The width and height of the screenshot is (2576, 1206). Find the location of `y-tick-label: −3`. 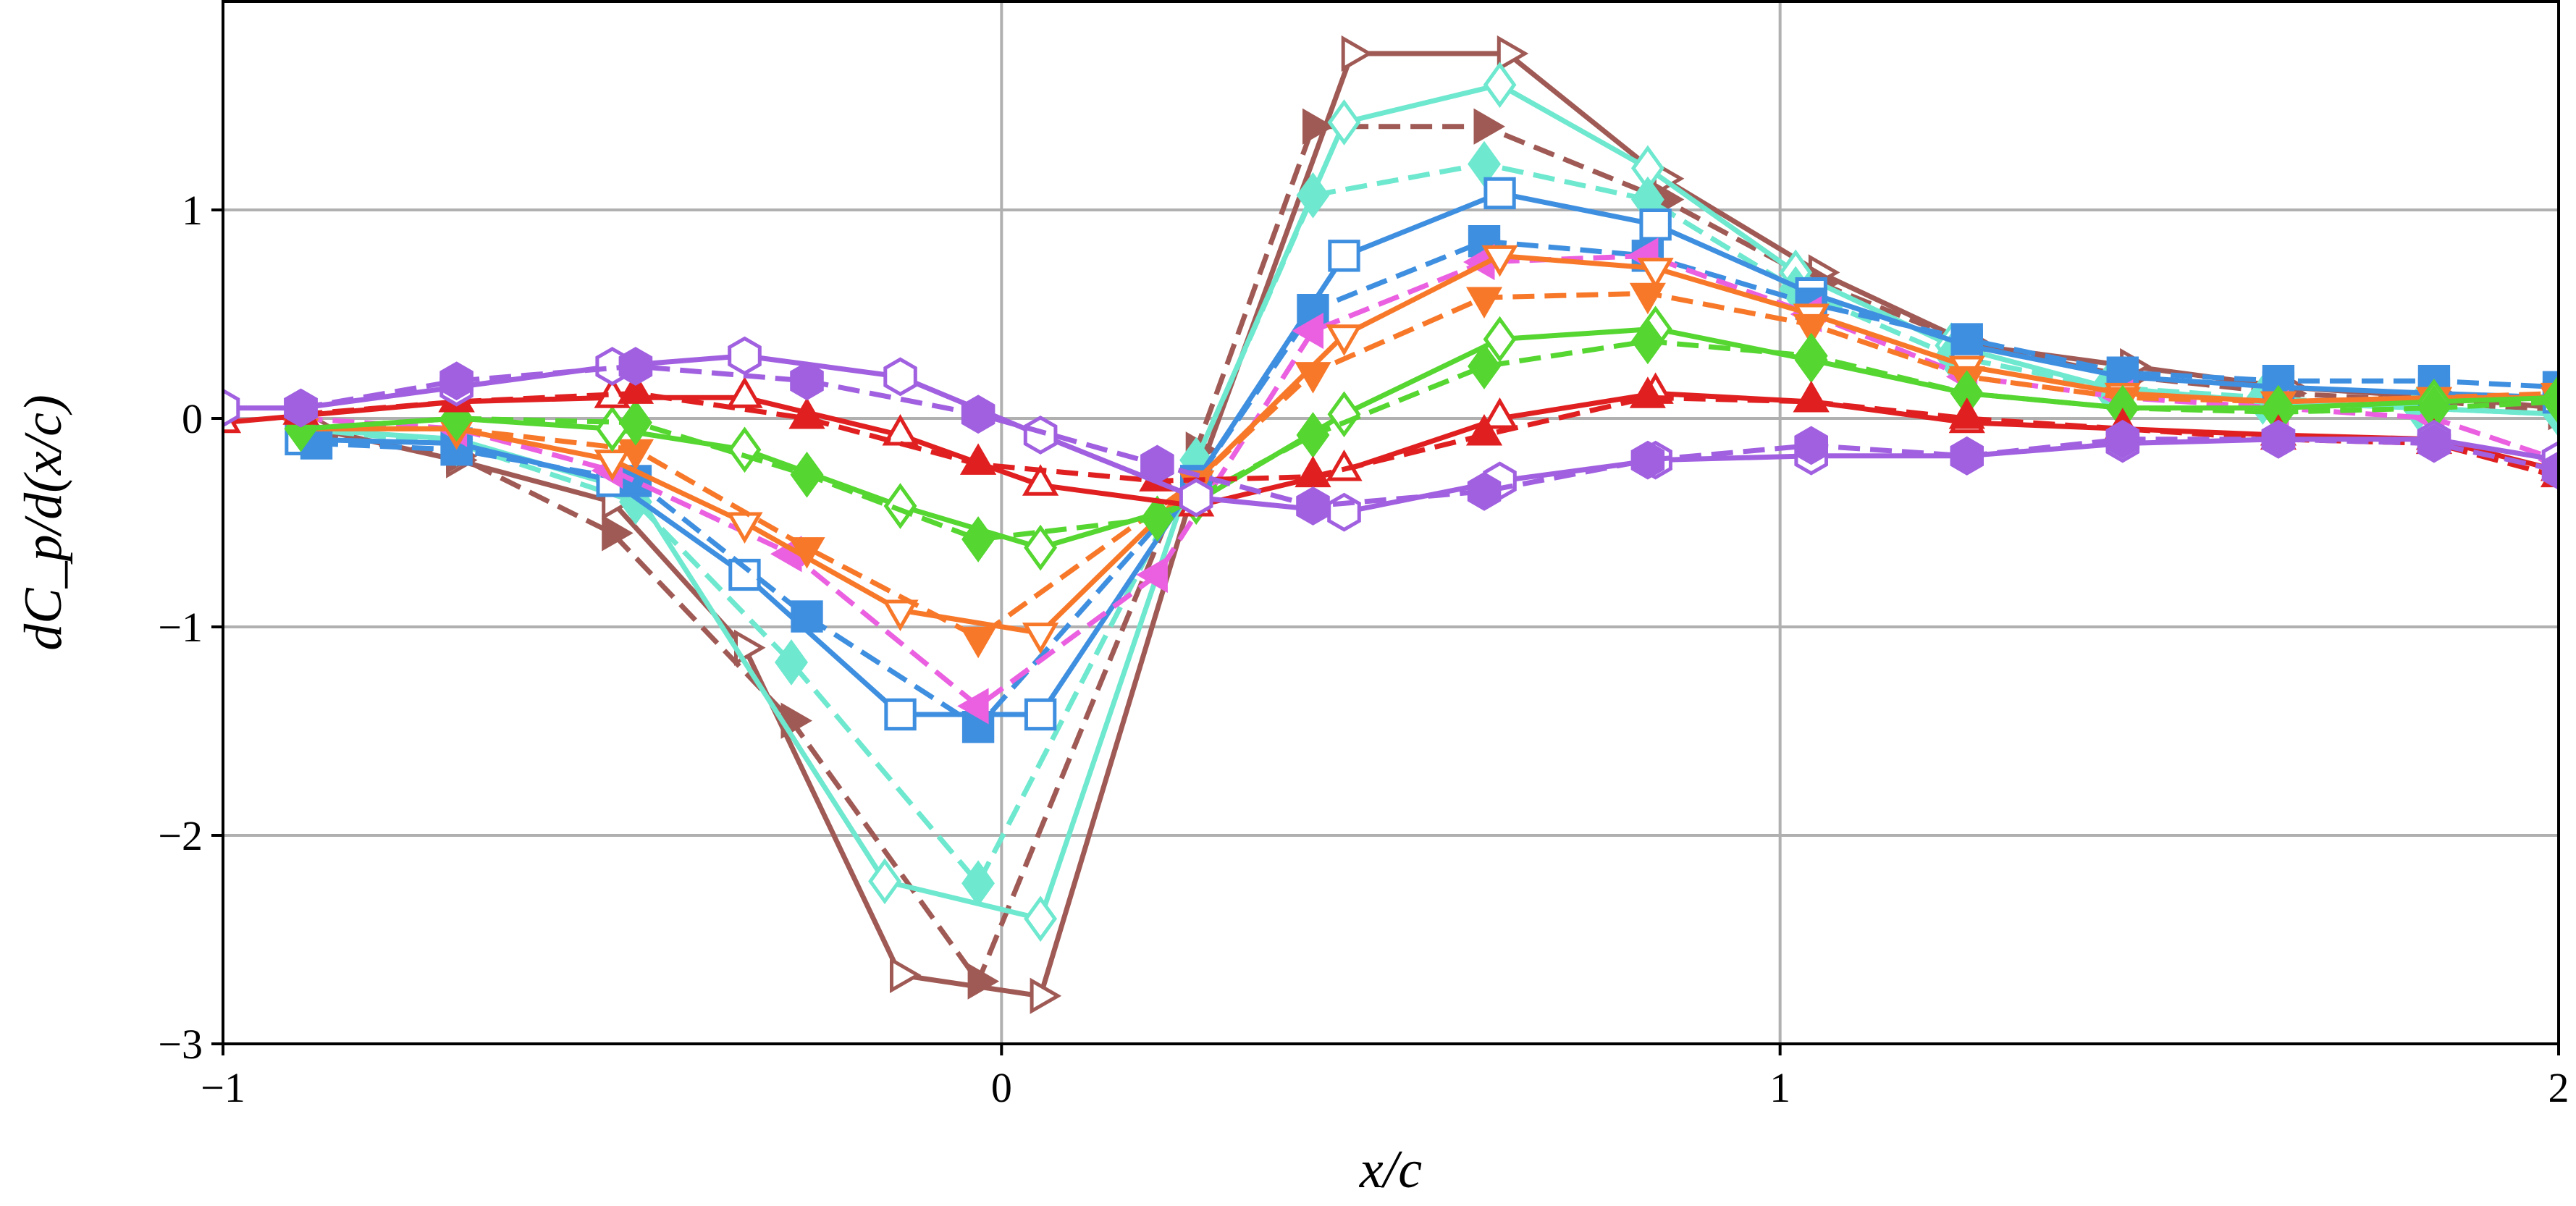

y-tick-label: −3 is located at coordinates (180, 1045).